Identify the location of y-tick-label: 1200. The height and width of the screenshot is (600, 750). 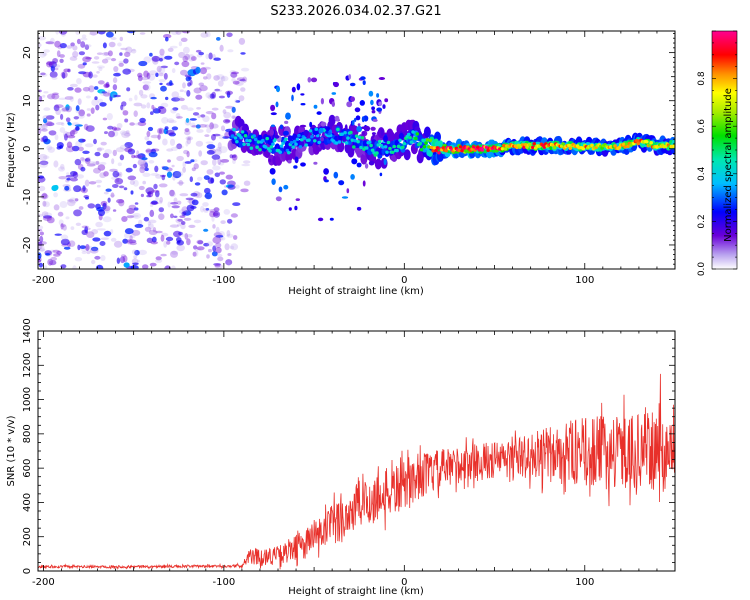
(27, 365).